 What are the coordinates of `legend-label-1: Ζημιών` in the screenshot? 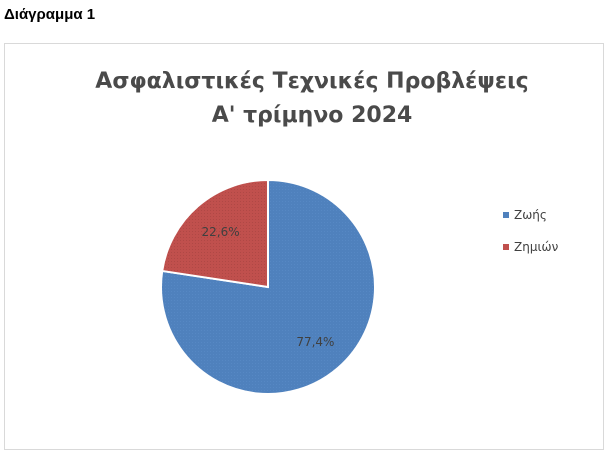 It's located at (536, 247).